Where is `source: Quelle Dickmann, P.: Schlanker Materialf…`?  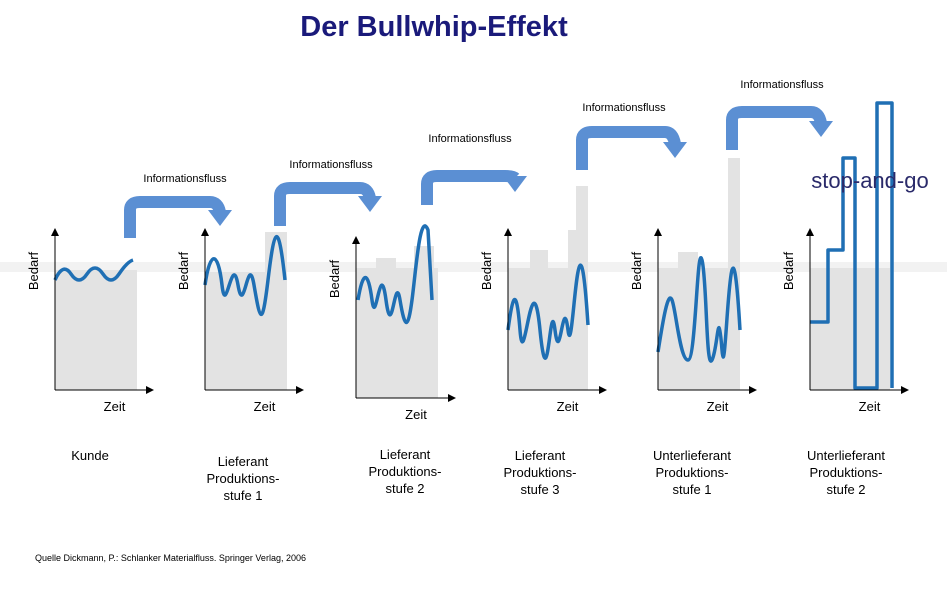
source: Quelle Dickmann, P.: Schlanker Materialf… is located at coordinates (170, 558).